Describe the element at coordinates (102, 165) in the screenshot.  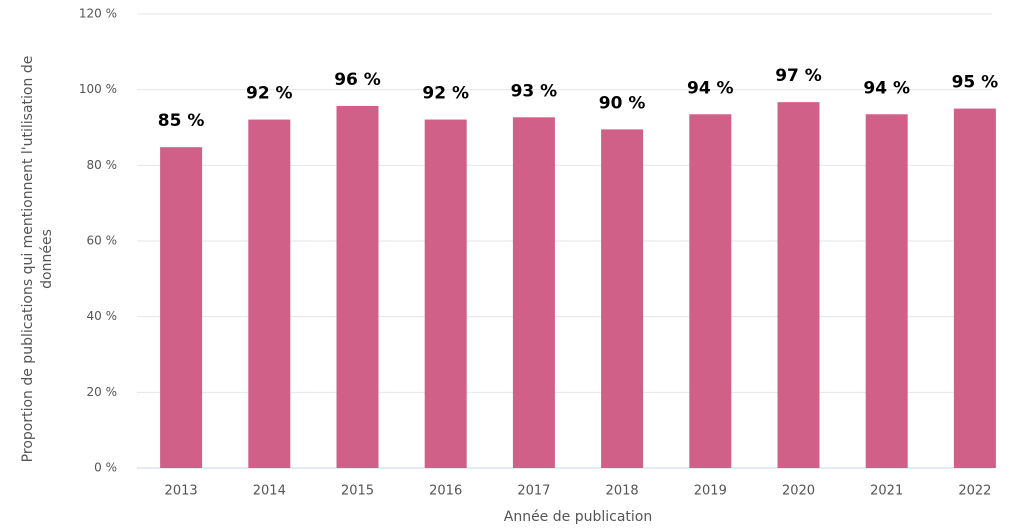
I see `y-tick-label: 80 %` at that location.